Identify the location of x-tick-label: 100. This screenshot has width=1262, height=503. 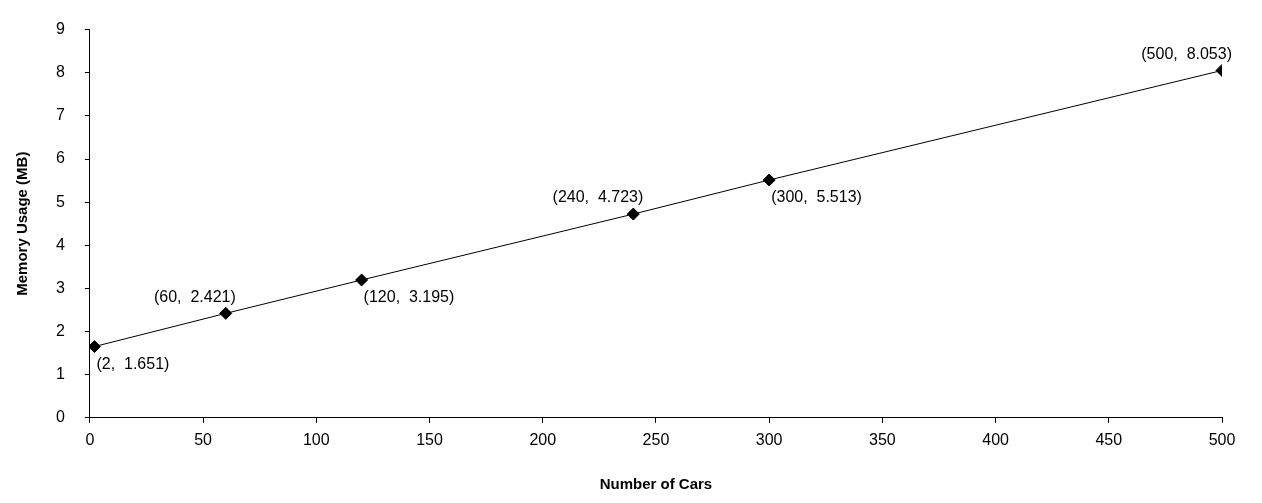
(316, 439).